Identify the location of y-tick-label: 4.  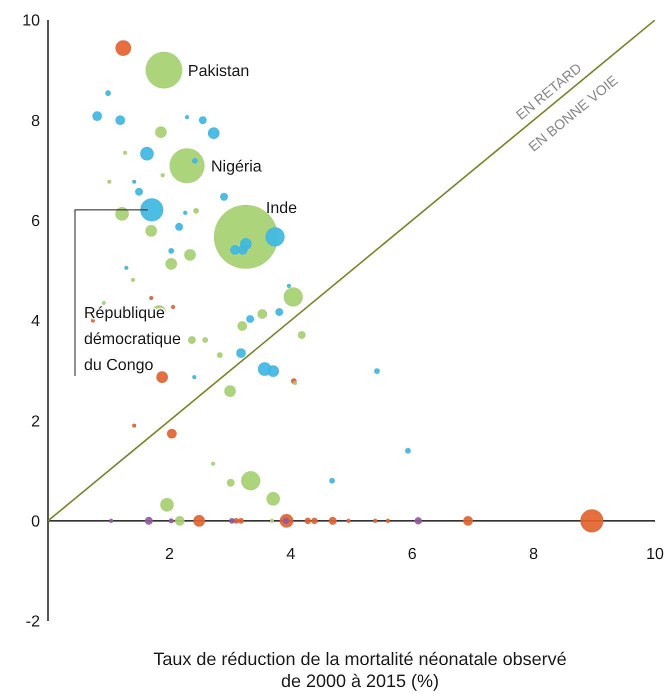
(35, 321).